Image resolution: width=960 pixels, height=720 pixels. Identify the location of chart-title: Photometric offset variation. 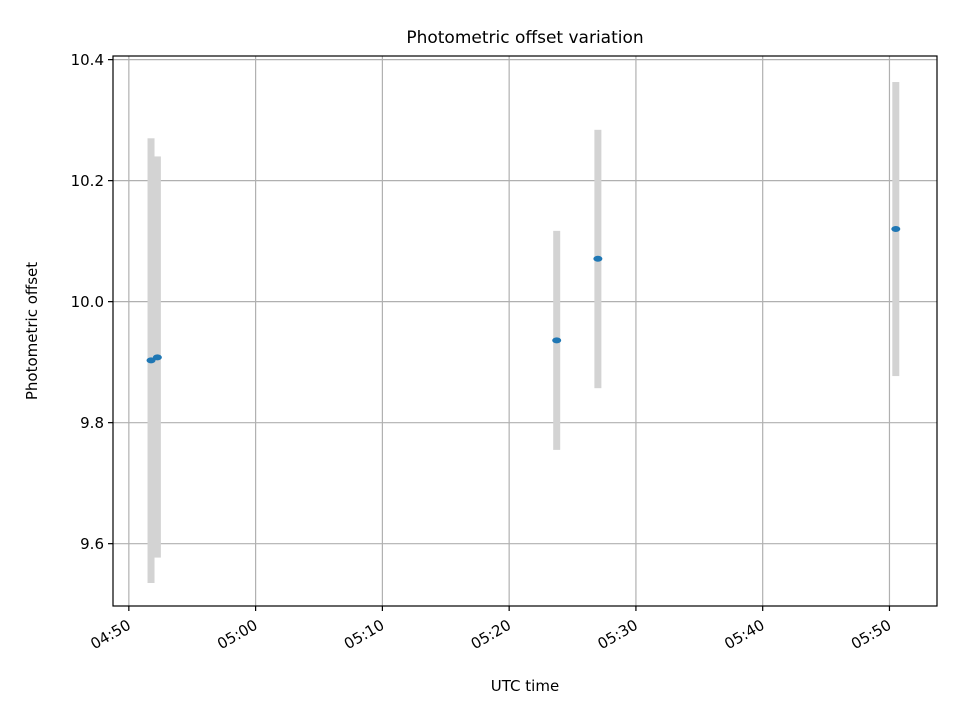
(524, 38).